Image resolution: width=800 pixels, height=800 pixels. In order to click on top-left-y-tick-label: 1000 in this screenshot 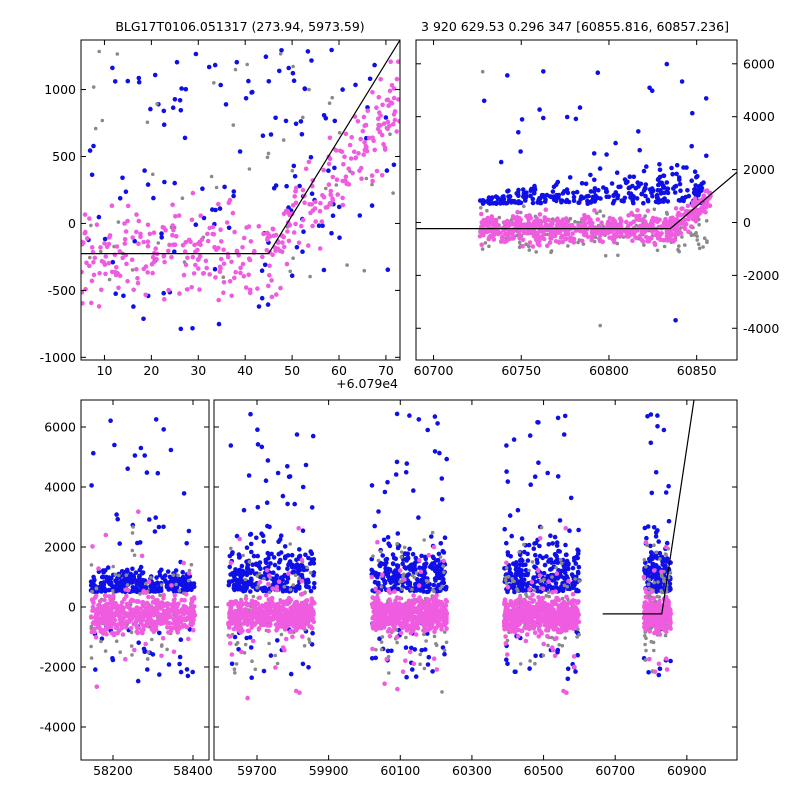, I will do `click(60, 89)`.